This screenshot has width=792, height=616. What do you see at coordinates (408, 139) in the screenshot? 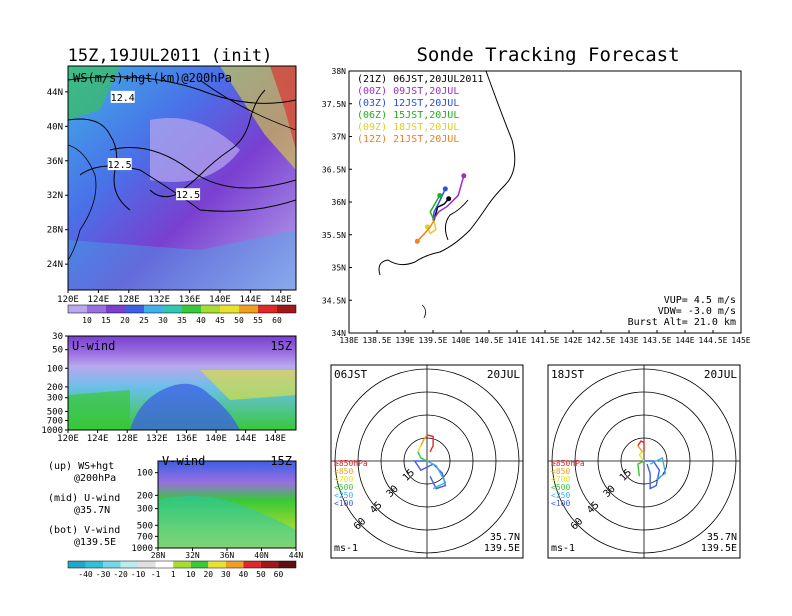
I see `sonde-legend-entry: (12Z) 21JST,20JUL` at bounding box center [408, 139].